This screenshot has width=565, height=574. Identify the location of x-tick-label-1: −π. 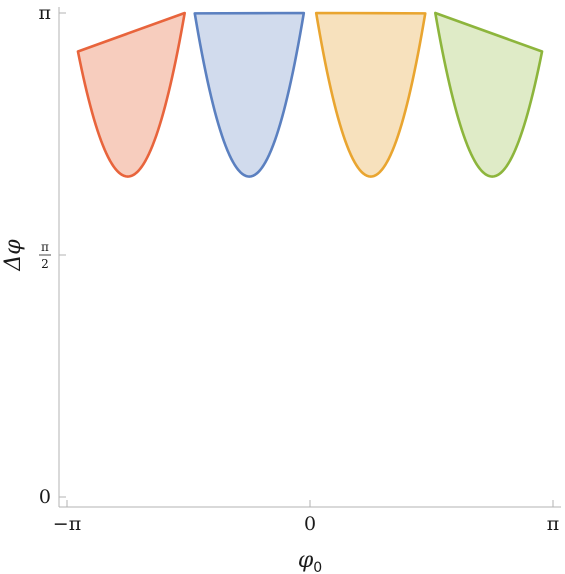
(67, 524).